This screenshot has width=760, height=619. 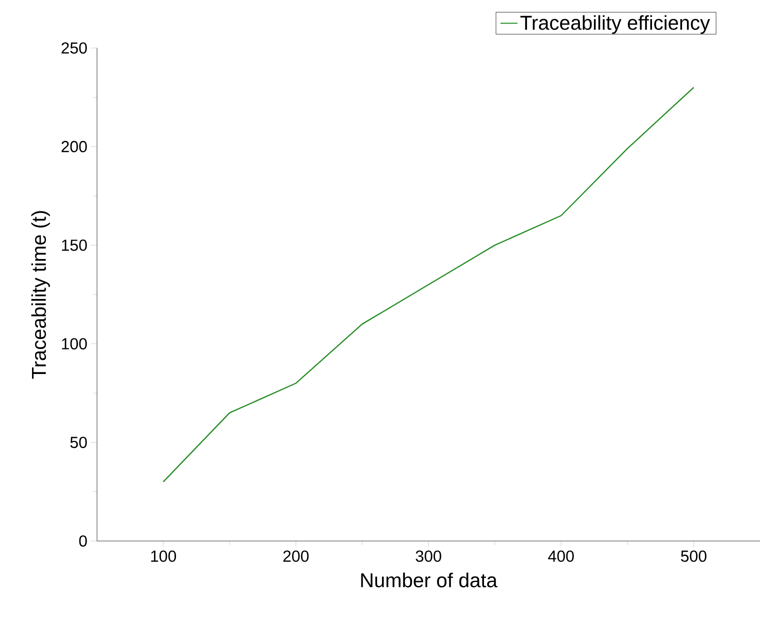 I want to click on legend-label: Traceability efficiency, so click(x=615, y=24).